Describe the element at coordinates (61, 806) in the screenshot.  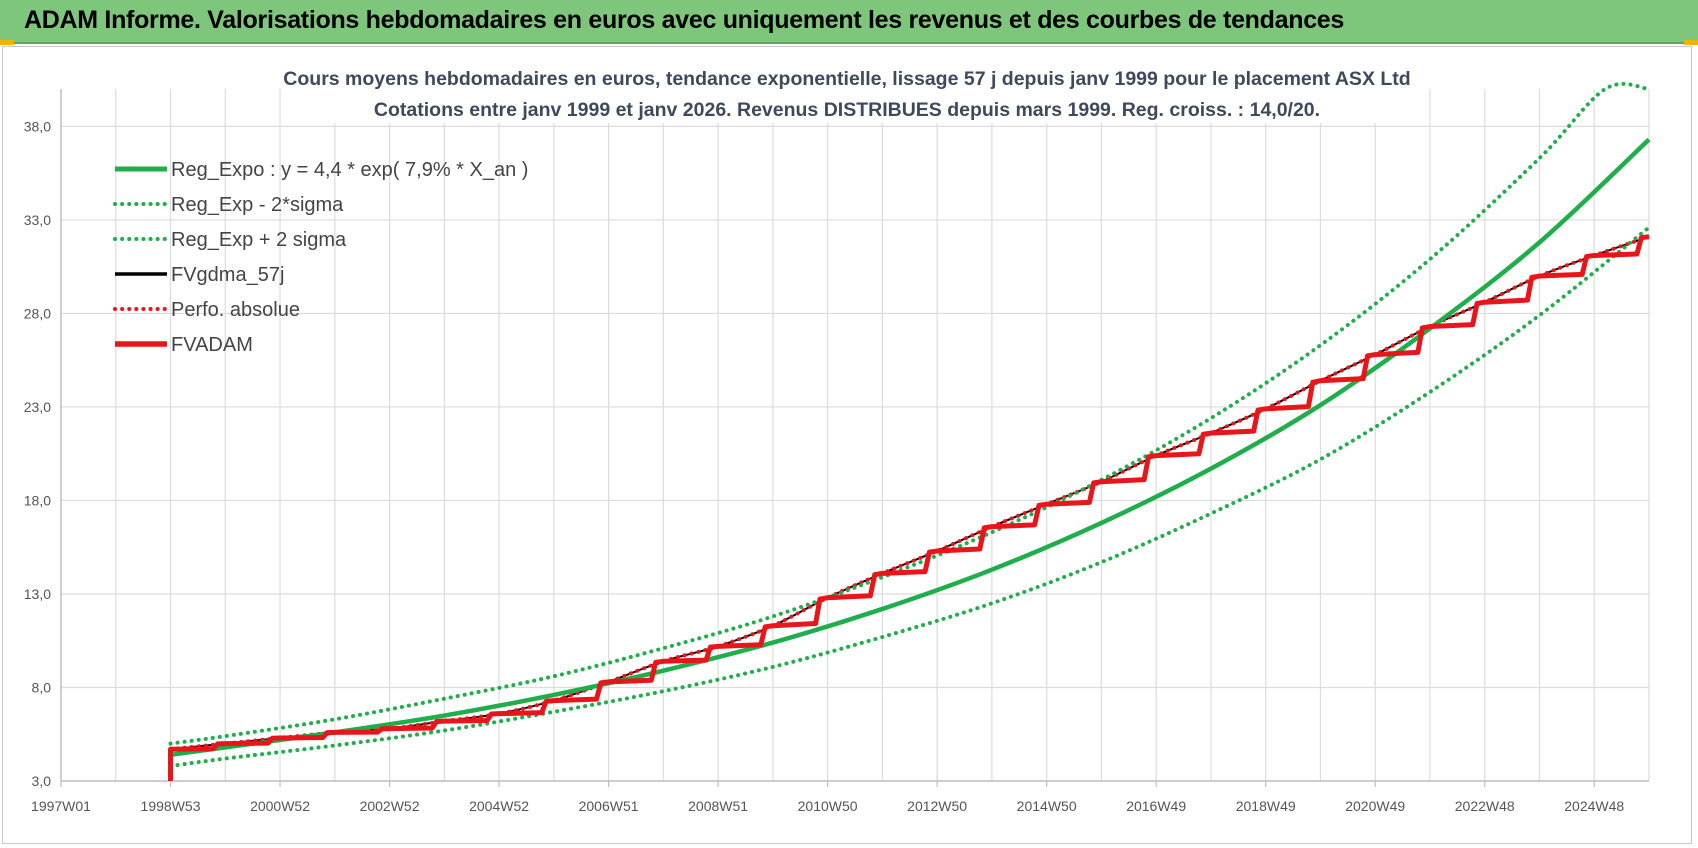
I see `x-tick-label: 1997W01` at that location.